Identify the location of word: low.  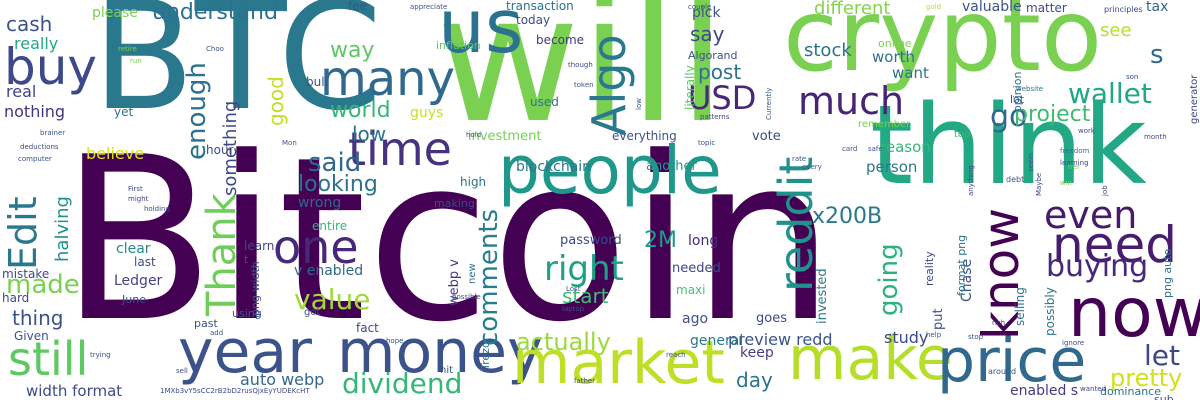
(639, 104).